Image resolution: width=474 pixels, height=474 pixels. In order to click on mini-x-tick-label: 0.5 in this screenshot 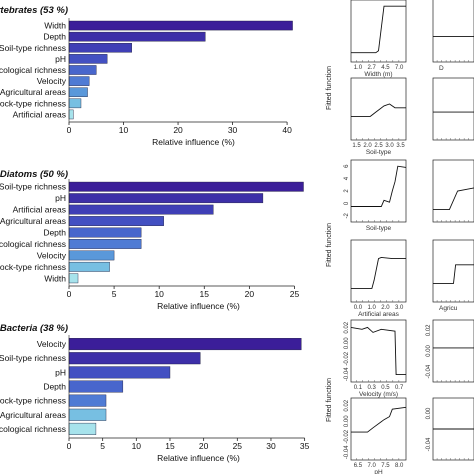, I will do `click(385, 388)`.